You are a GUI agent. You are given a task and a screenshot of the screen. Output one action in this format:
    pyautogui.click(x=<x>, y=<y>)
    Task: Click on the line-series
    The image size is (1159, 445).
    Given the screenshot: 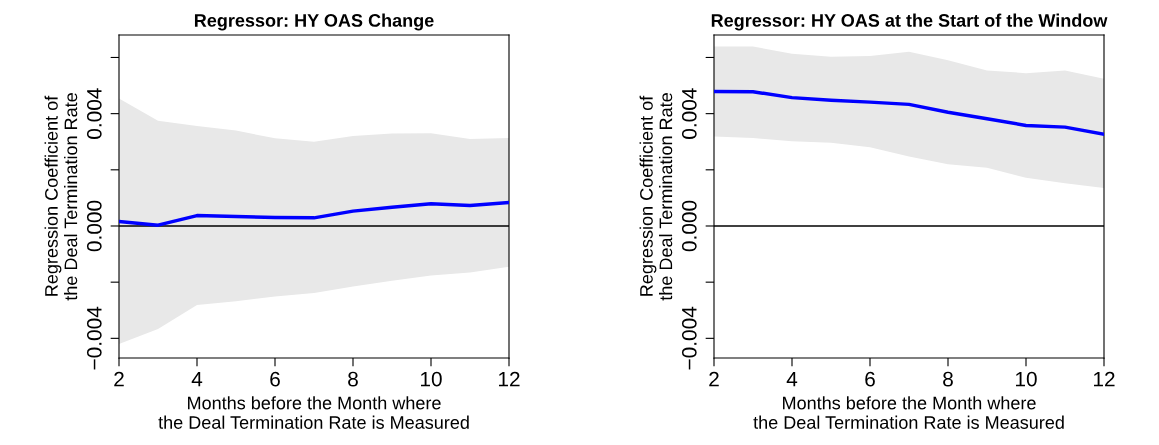 What is the action you would take?
    pyautogui.click(x=909, y=112)
    